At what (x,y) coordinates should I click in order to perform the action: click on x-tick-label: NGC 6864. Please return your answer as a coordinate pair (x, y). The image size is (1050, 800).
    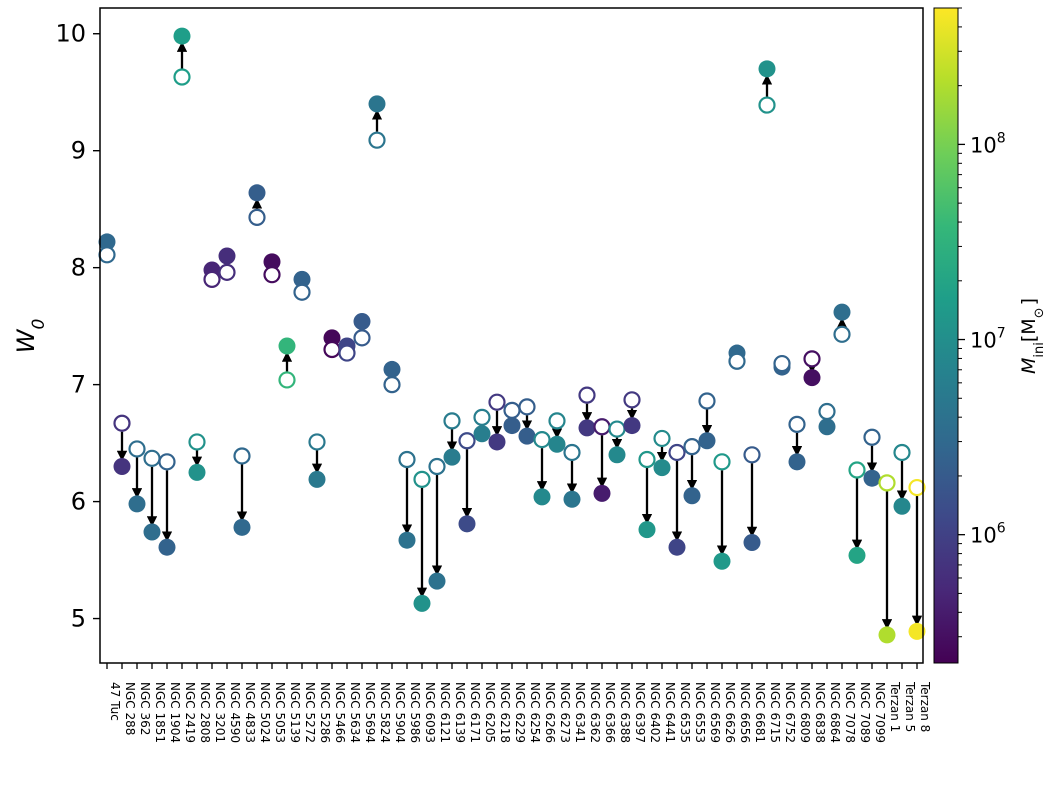
    Looking at the image, I should click on (835, 712).